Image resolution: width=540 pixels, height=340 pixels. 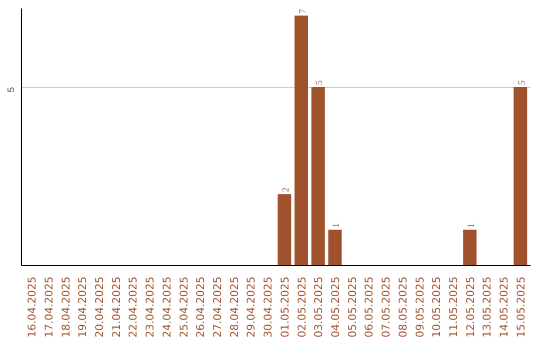 I want to click on x-tick-label: 13.05.2025, so click(x=487, y=307).